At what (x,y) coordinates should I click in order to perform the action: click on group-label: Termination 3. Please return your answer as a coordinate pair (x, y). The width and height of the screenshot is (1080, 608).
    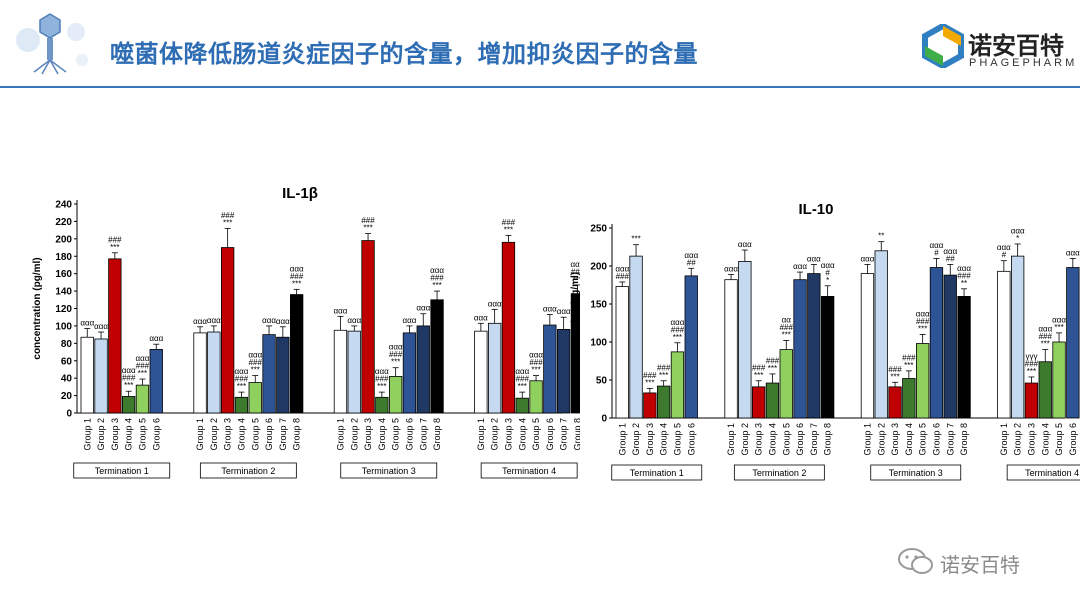
    Looking at the image, I should click on (916, 473).